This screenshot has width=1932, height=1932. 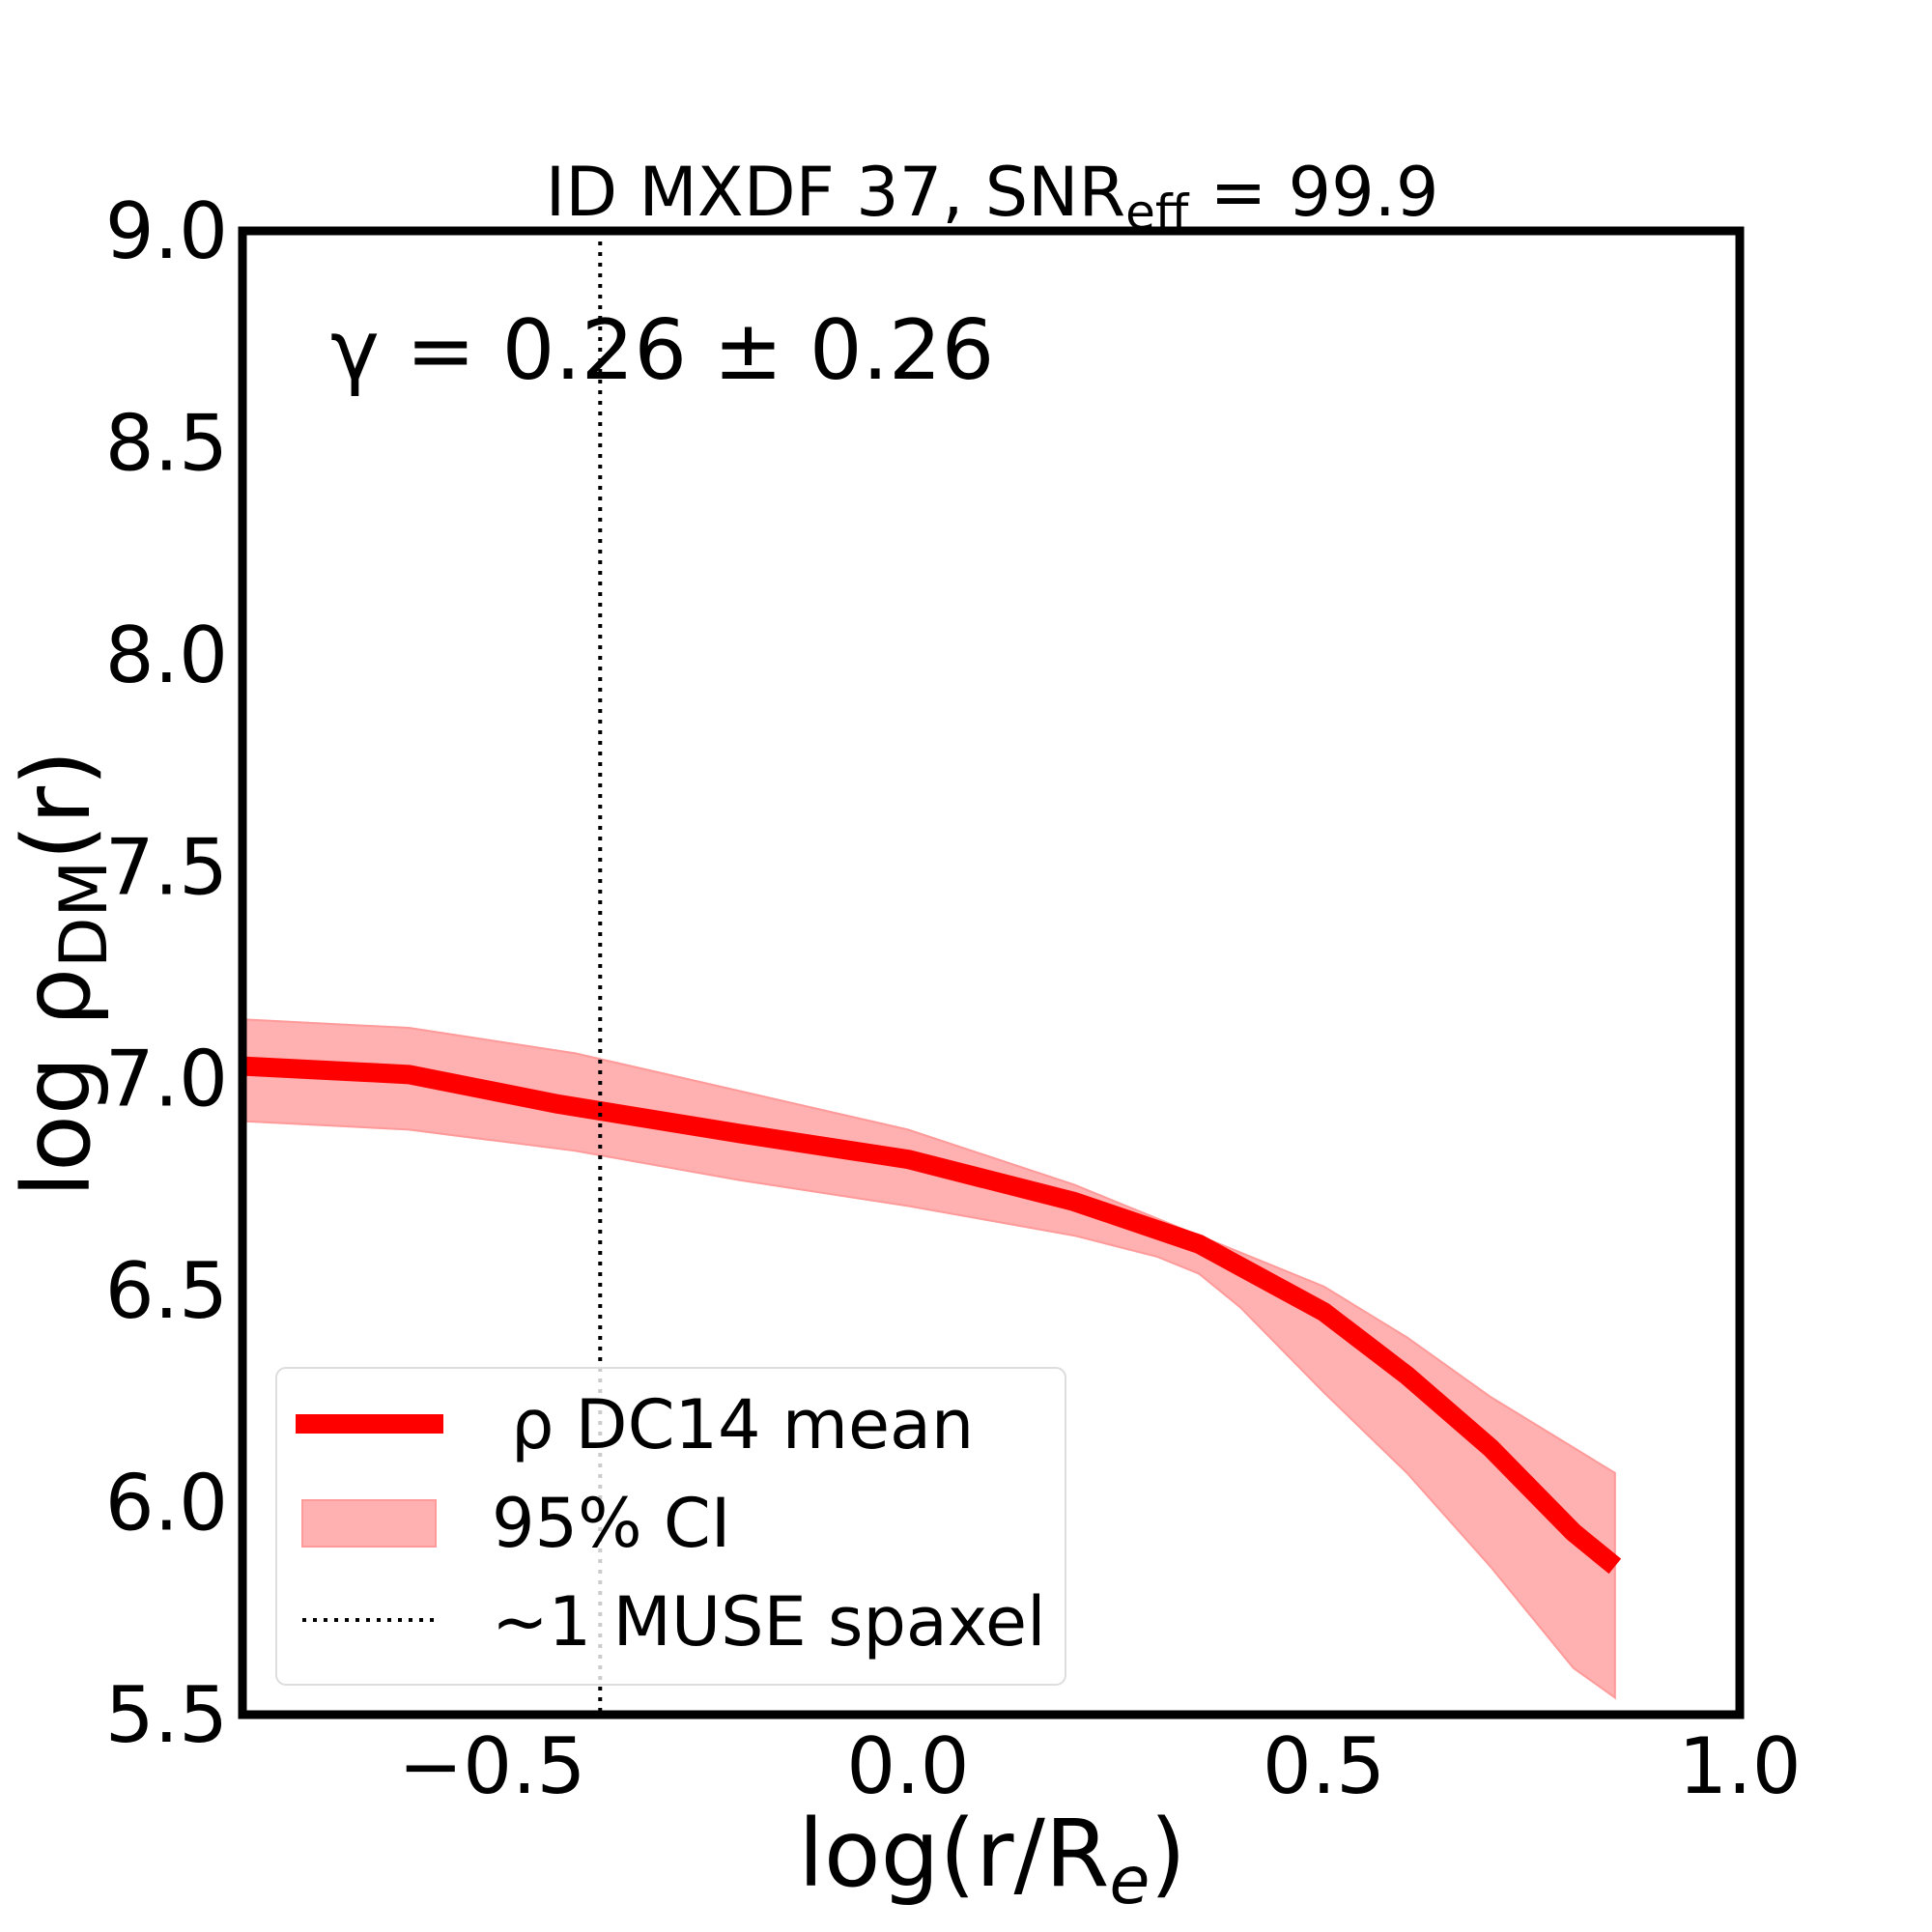 What do you see at coordinates (166, 1503) in the screenshot?
I see `y-tick-label: 6.0` at bounding box center [166, 1503].